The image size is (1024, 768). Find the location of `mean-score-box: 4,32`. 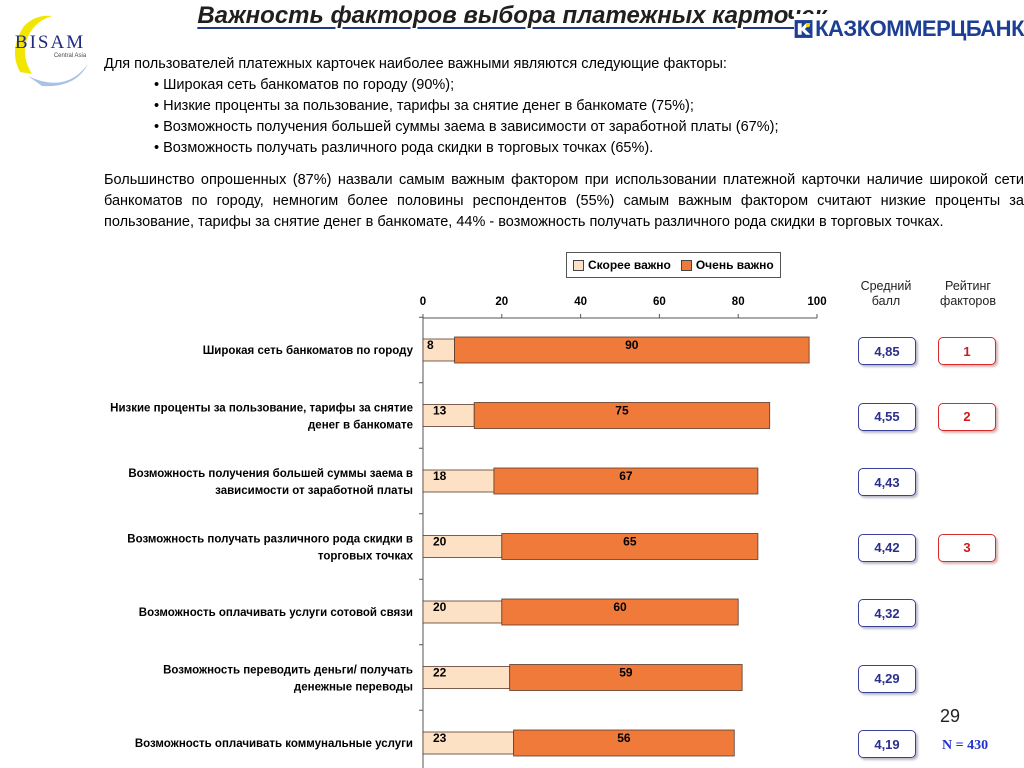

mean-score-box: 4,32 is located at coordinates (887, 613).